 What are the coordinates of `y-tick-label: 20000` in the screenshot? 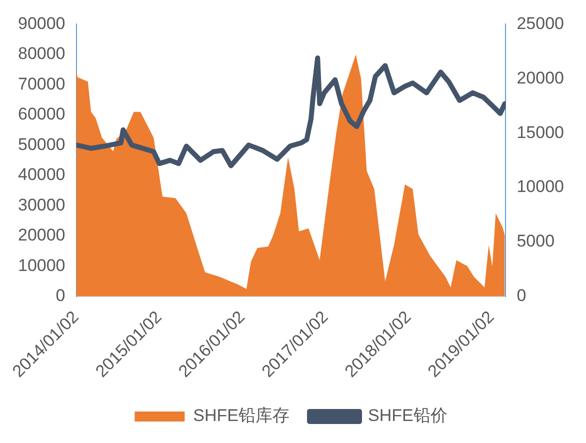 It's located at (42, 235).